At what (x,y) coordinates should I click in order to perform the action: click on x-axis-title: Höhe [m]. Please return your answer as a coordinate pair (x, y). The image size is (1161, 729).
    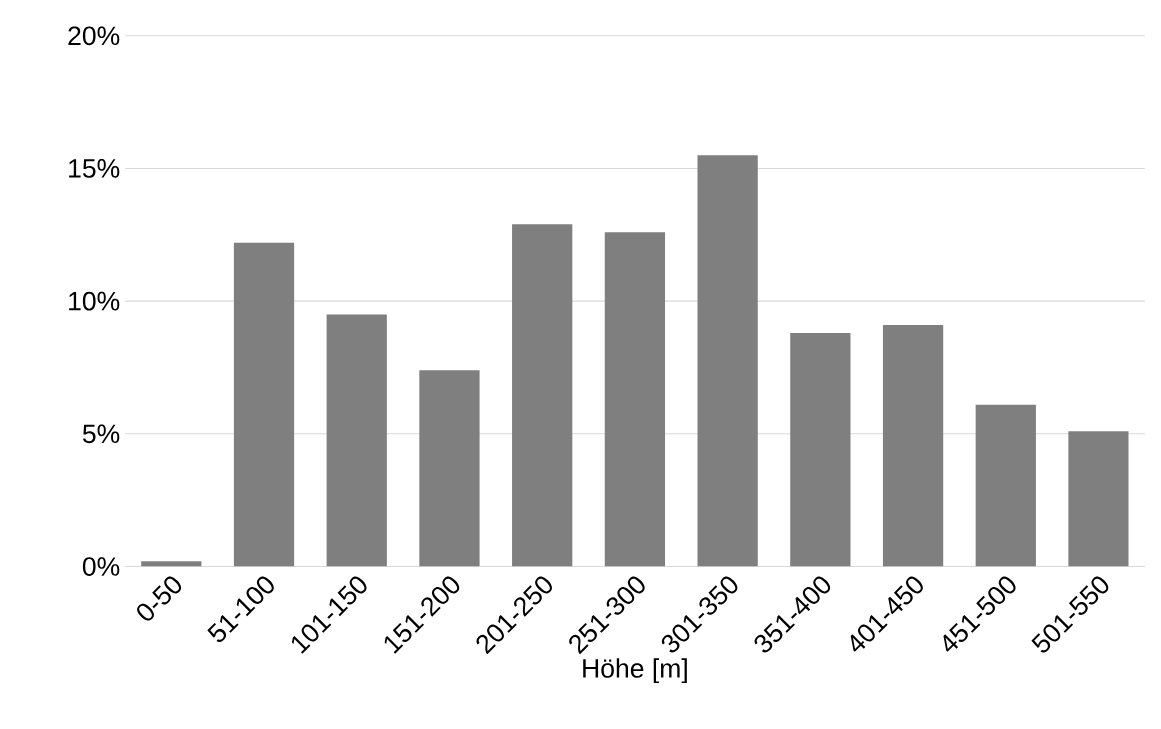
    Looking at the image, I should click on (635, 670).